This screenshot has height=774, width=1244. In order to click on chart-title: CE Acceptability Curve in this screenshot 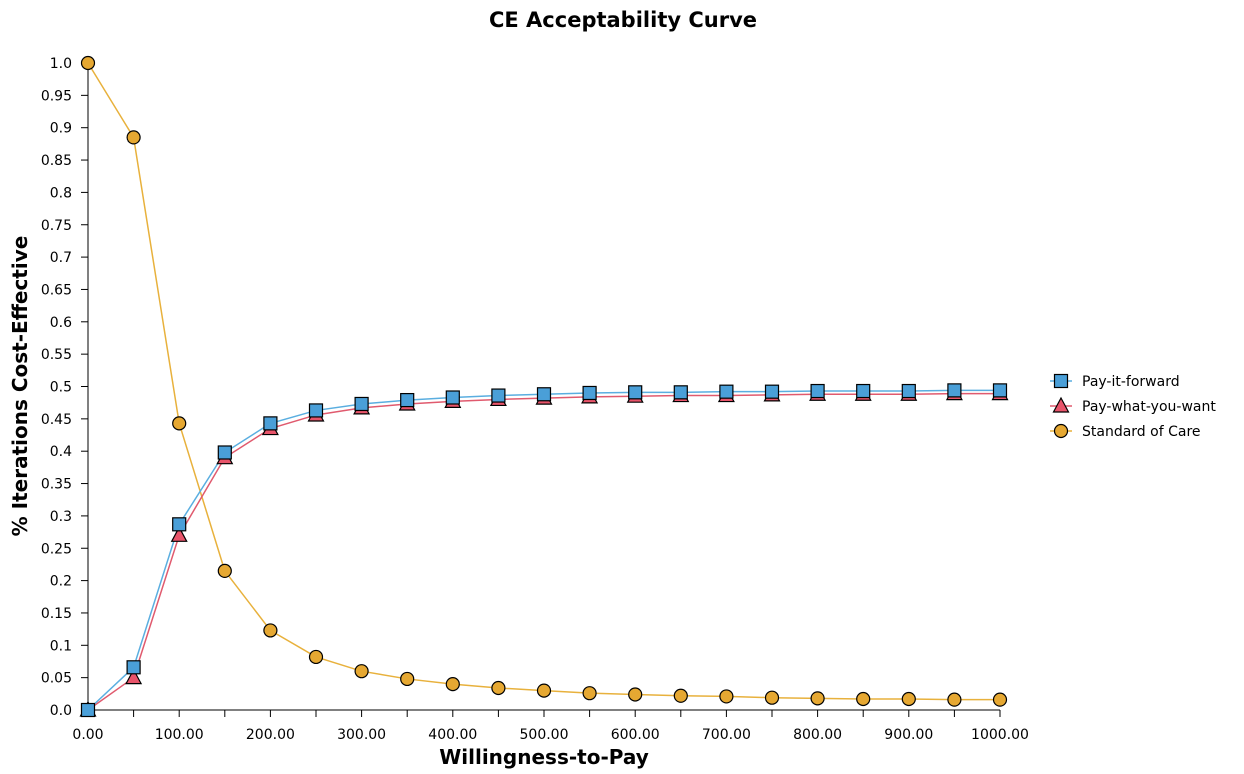, I will do `click(623, 20)`.